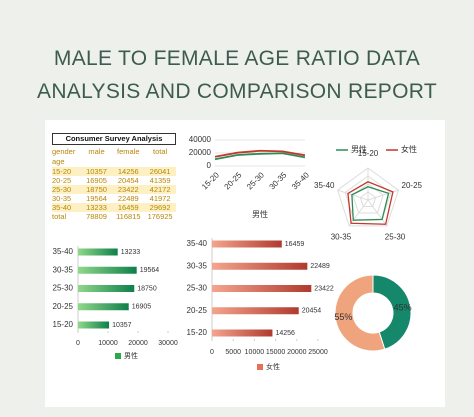  I want to click on table-cell: 25-30, so click(62, 189).